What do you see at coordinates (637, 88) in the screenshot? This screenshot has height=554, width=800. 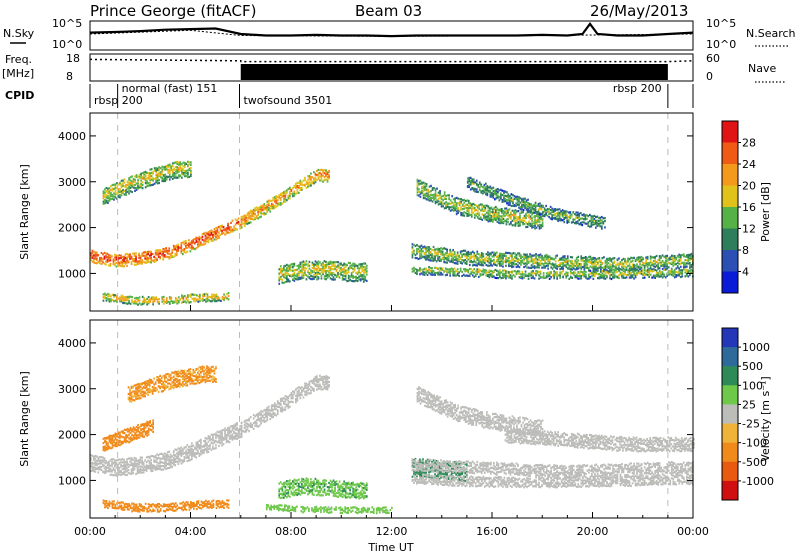 I see `cpid-segment-label: rbsp 200` at bounding box center [637, 88].